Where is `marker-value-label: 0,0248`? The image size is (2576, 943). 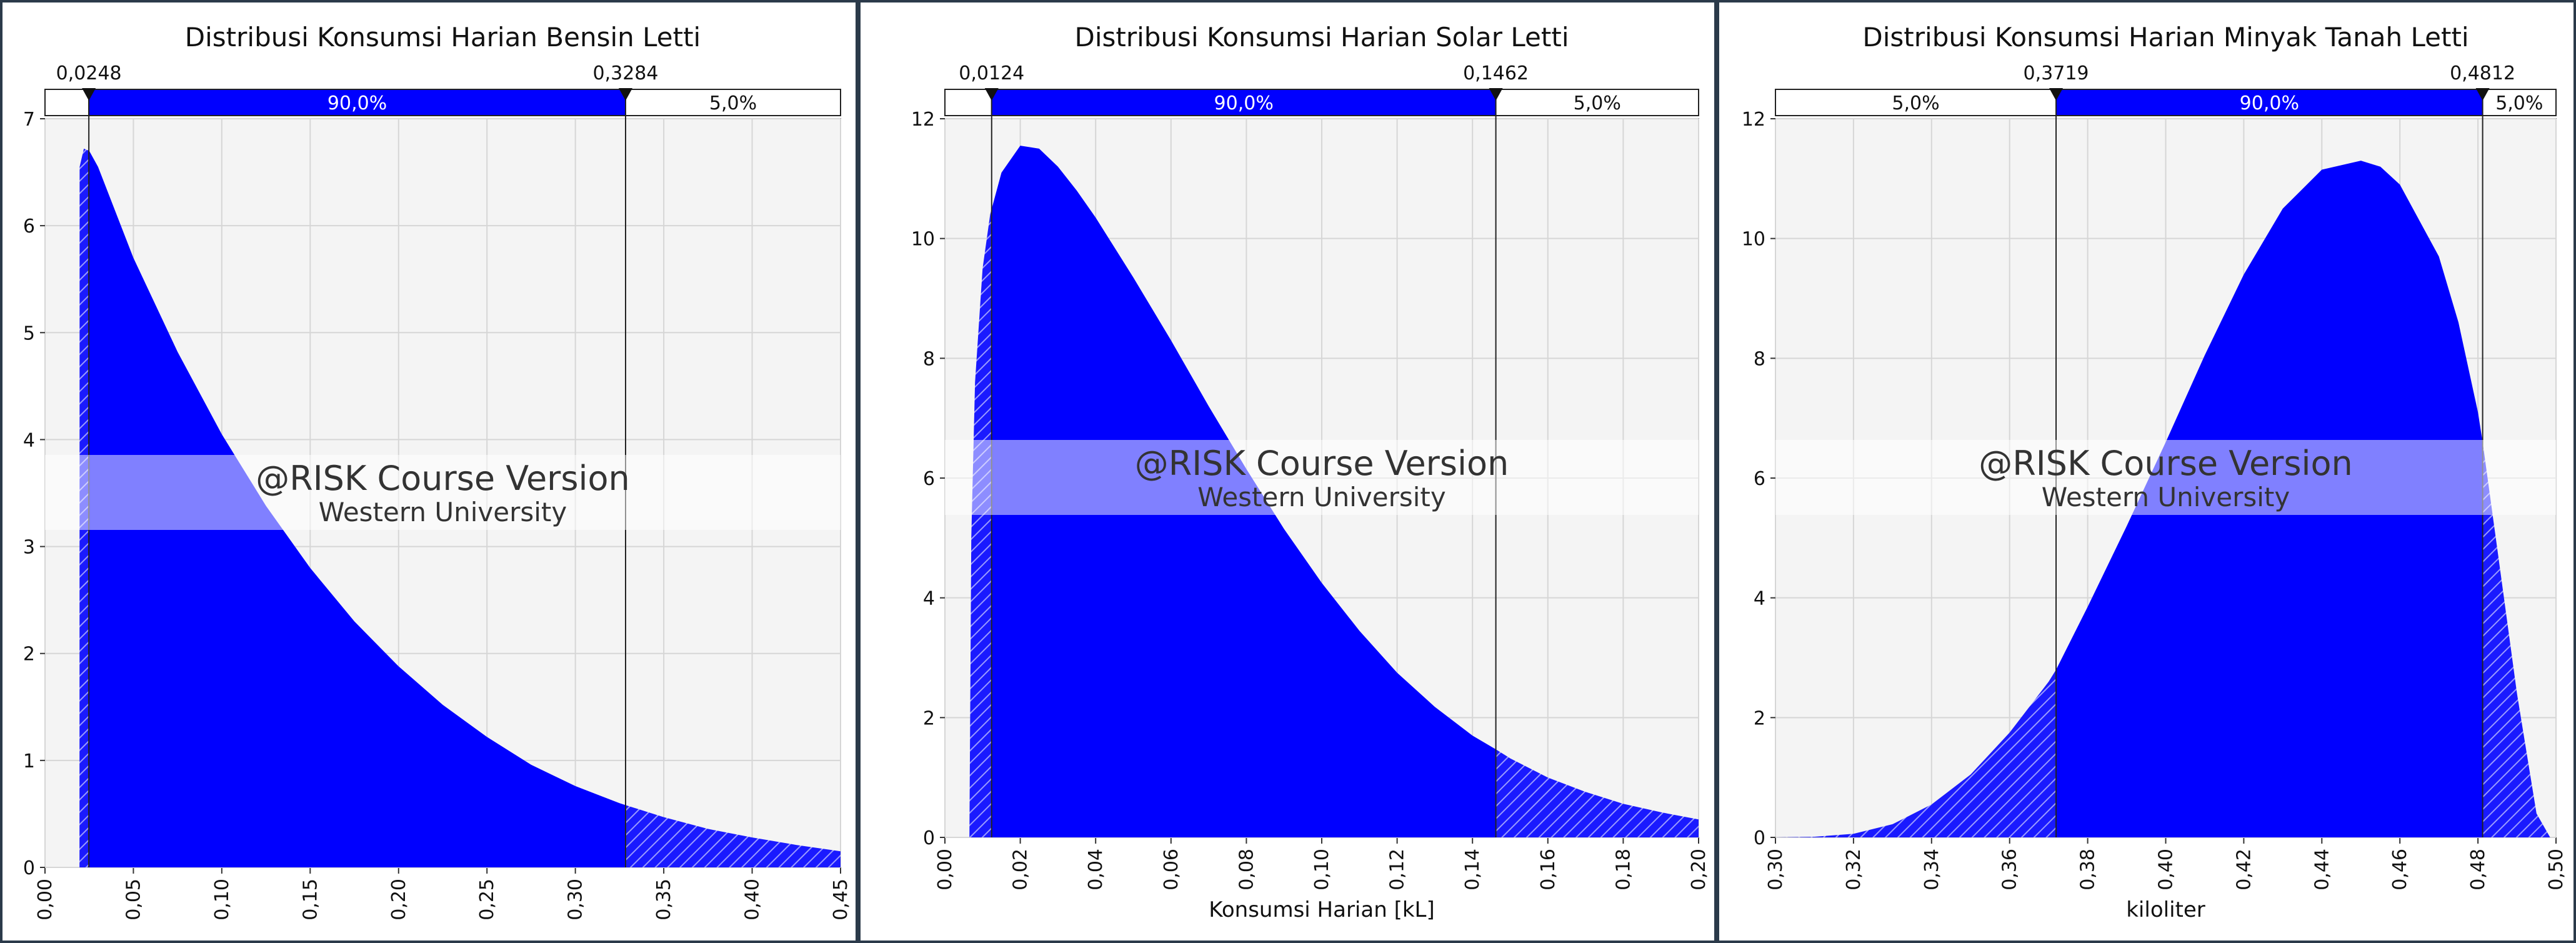 marker-value-label: 0,0248 is located at coordinates (89, 73).